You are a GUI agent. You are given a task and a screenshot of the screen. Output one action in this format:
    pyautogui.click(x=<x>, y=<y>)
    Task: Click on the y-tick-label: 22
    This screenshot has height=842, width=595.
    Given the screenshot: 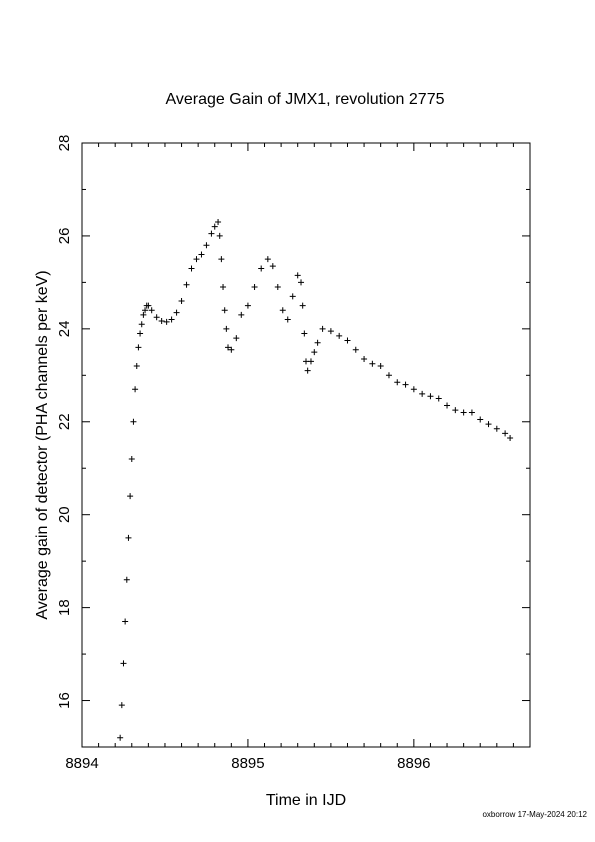 What is the action you would take?
    pyautogui.click(x=64, y=421)
    